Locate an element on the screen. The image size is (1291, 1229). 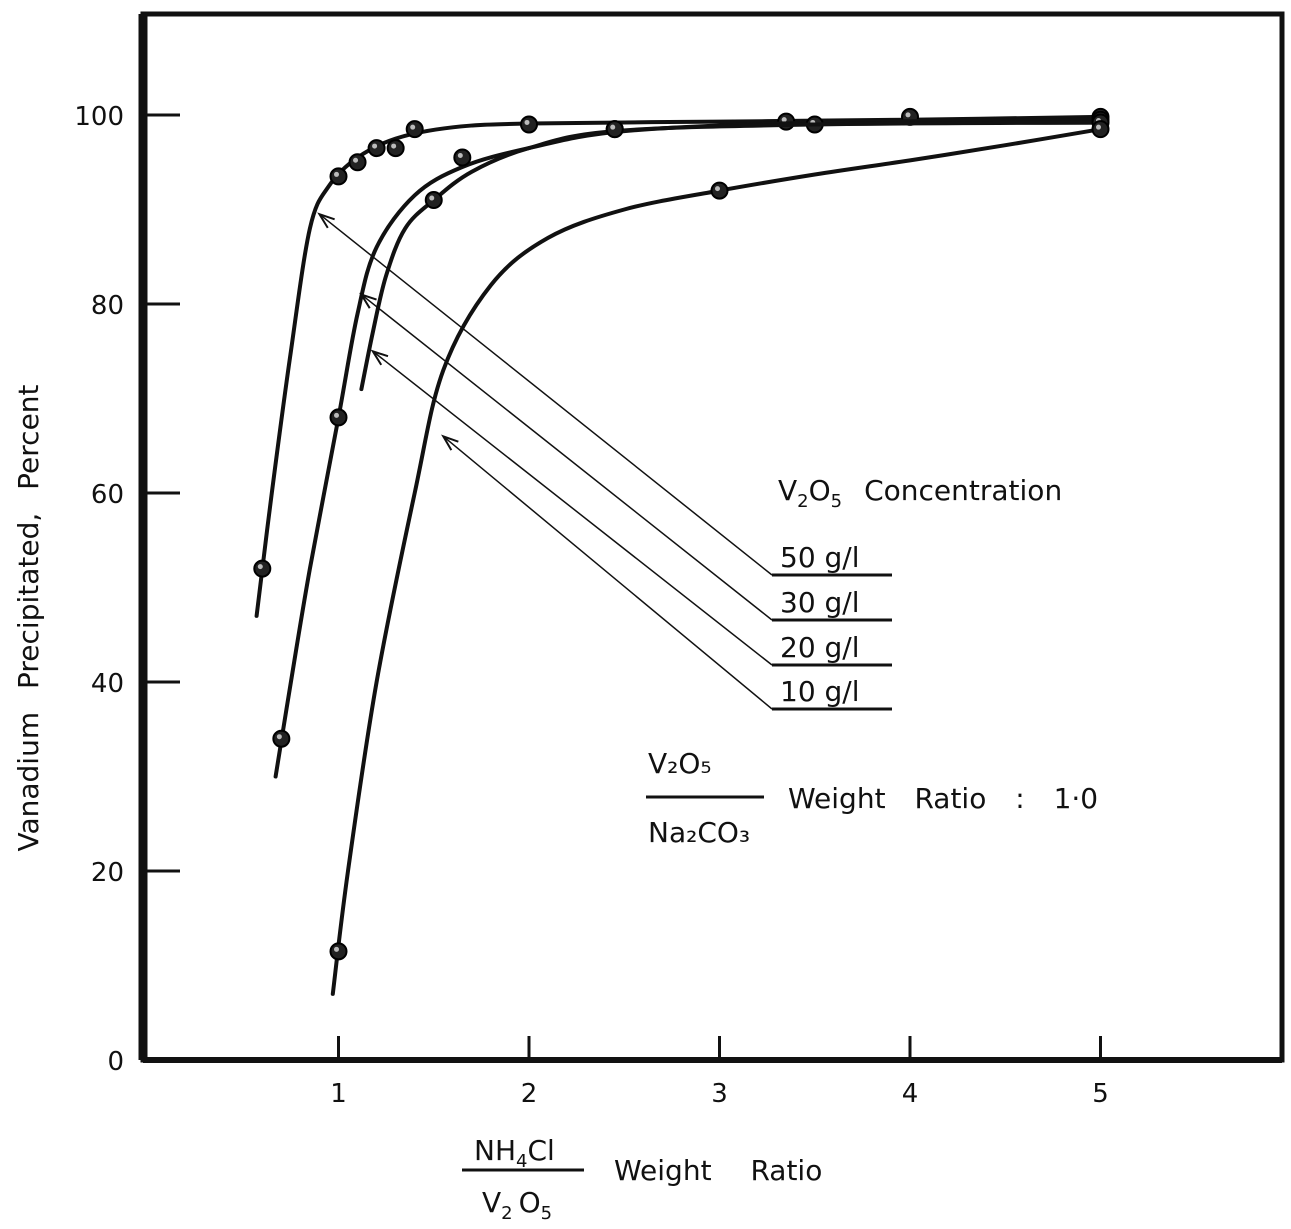
x-tick-label: 5 is located at coordinates (1100, 1094).